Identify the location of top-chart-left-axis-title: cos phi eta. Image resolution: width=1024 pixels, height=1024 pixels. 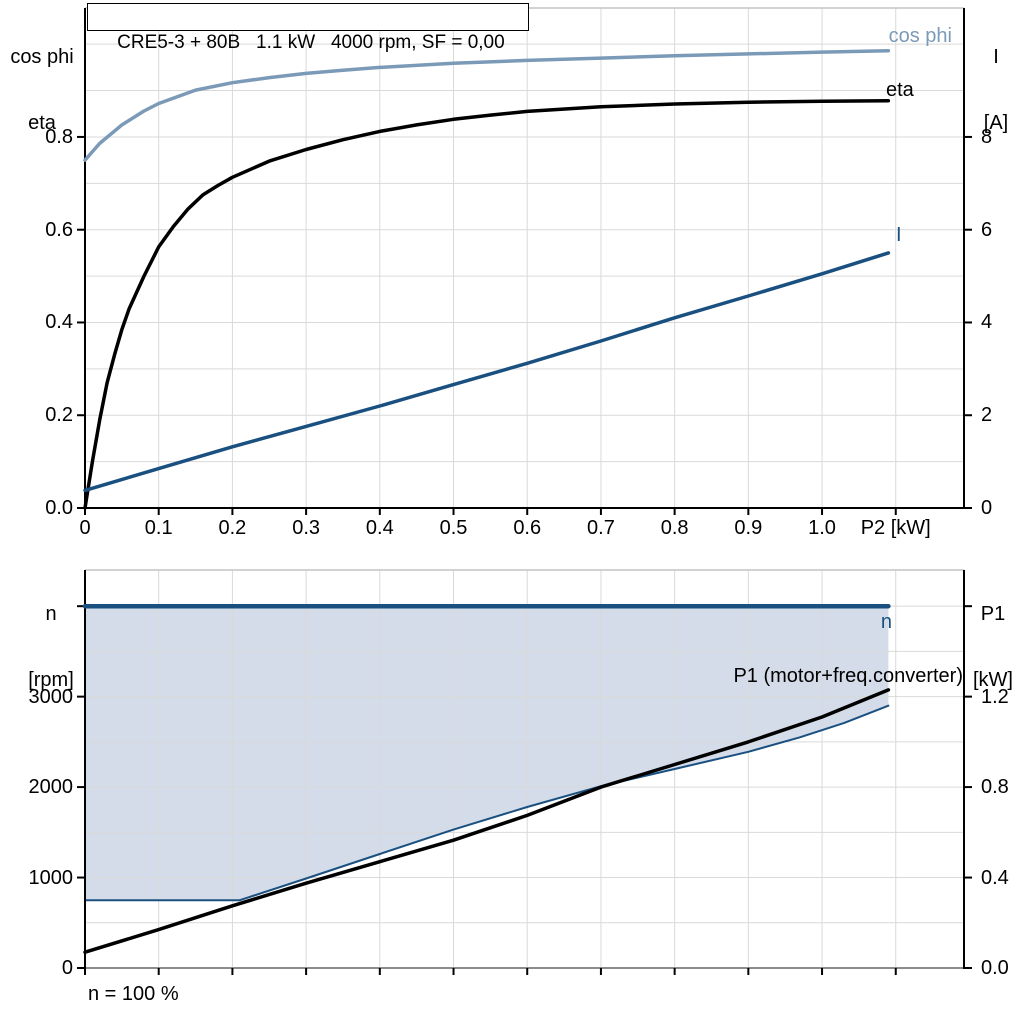
(42, 90).